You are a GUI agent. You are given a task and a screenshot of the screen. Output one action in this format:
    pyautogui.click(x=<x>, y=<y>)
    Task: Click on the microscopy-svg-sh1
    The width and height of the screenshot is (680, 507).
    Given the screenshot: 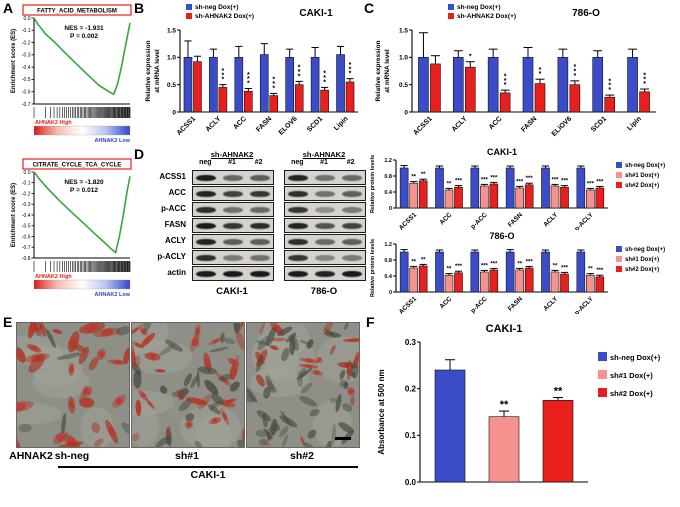 What is the action you would take?
    pyautogui.click(x=188, y=385)
    